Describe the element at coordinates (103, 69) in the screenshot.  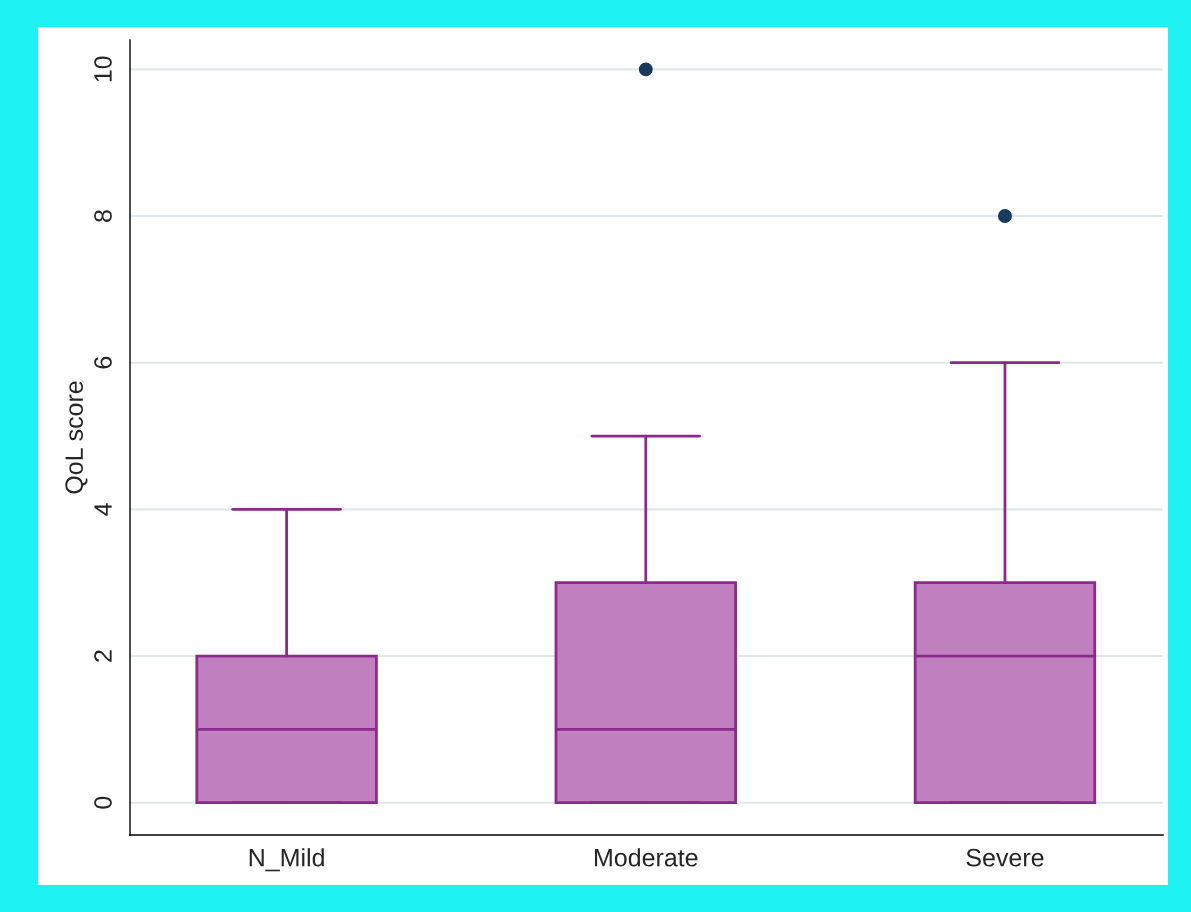
I see `y-tick-label: 10` at that location.